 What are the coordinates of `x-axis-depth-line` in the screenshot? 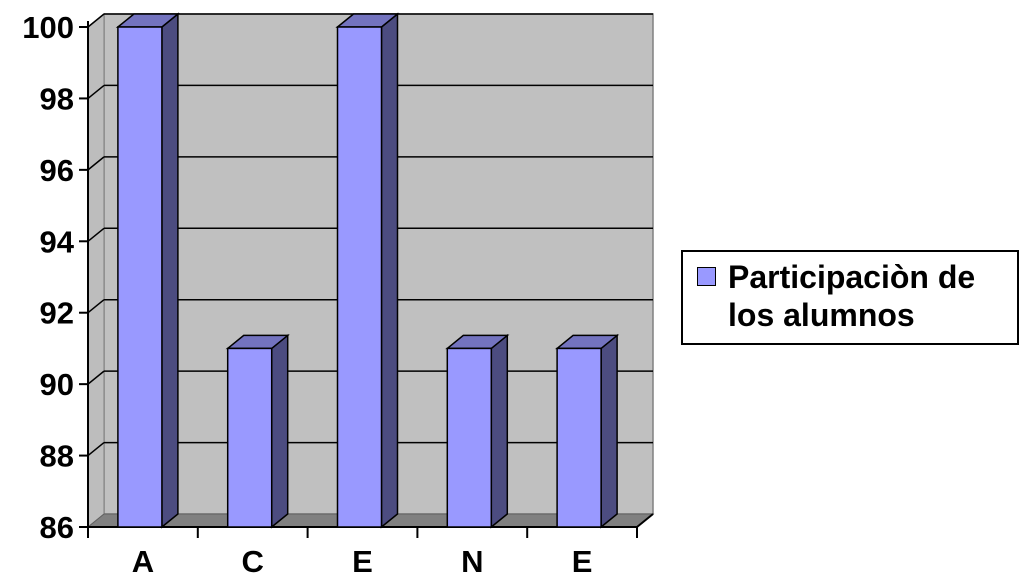 It's located at (645, 520).